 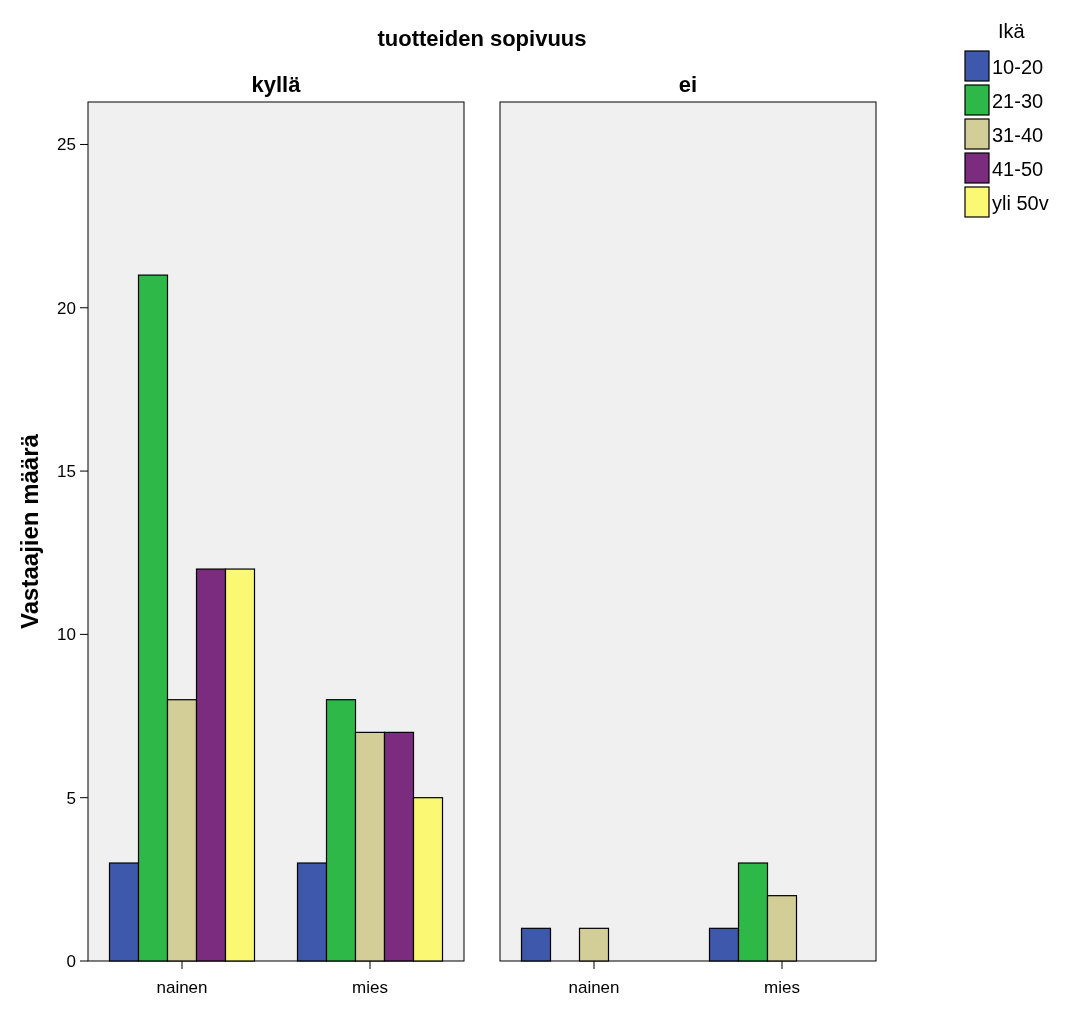 What do you see at coordinates (71, 798) in the screenshot?
I see `y-tick-label: 5` at bounding box center [71, 798].